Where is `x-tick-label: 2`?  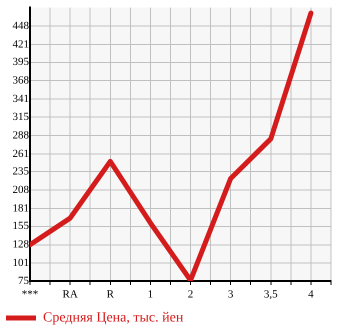
x-tick-label: 2 is located at coordinates (191, 294).